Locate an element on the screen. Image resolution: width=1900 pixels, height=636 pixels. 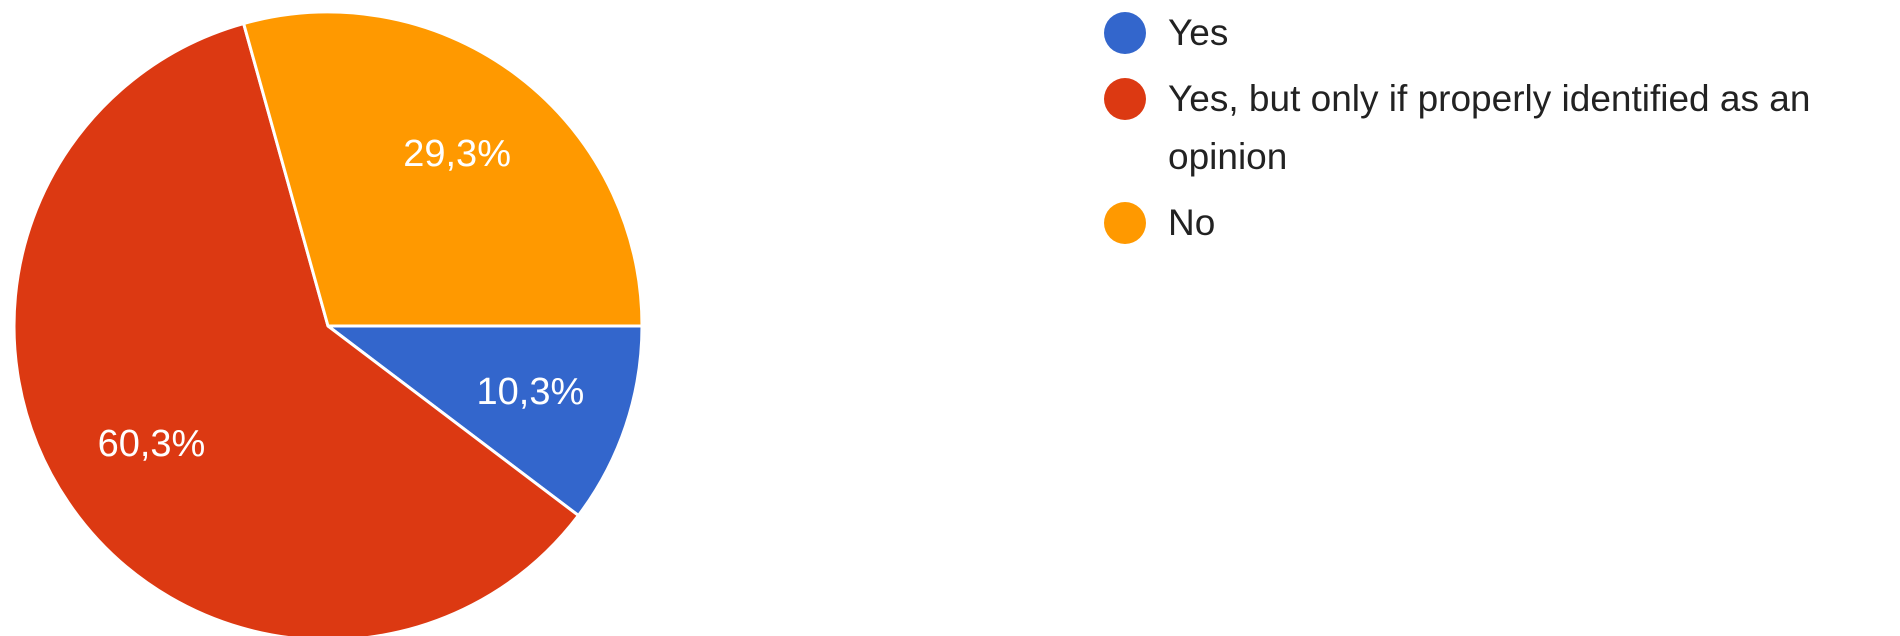
legend-swatch-no is located at coordinates (1125, 223).